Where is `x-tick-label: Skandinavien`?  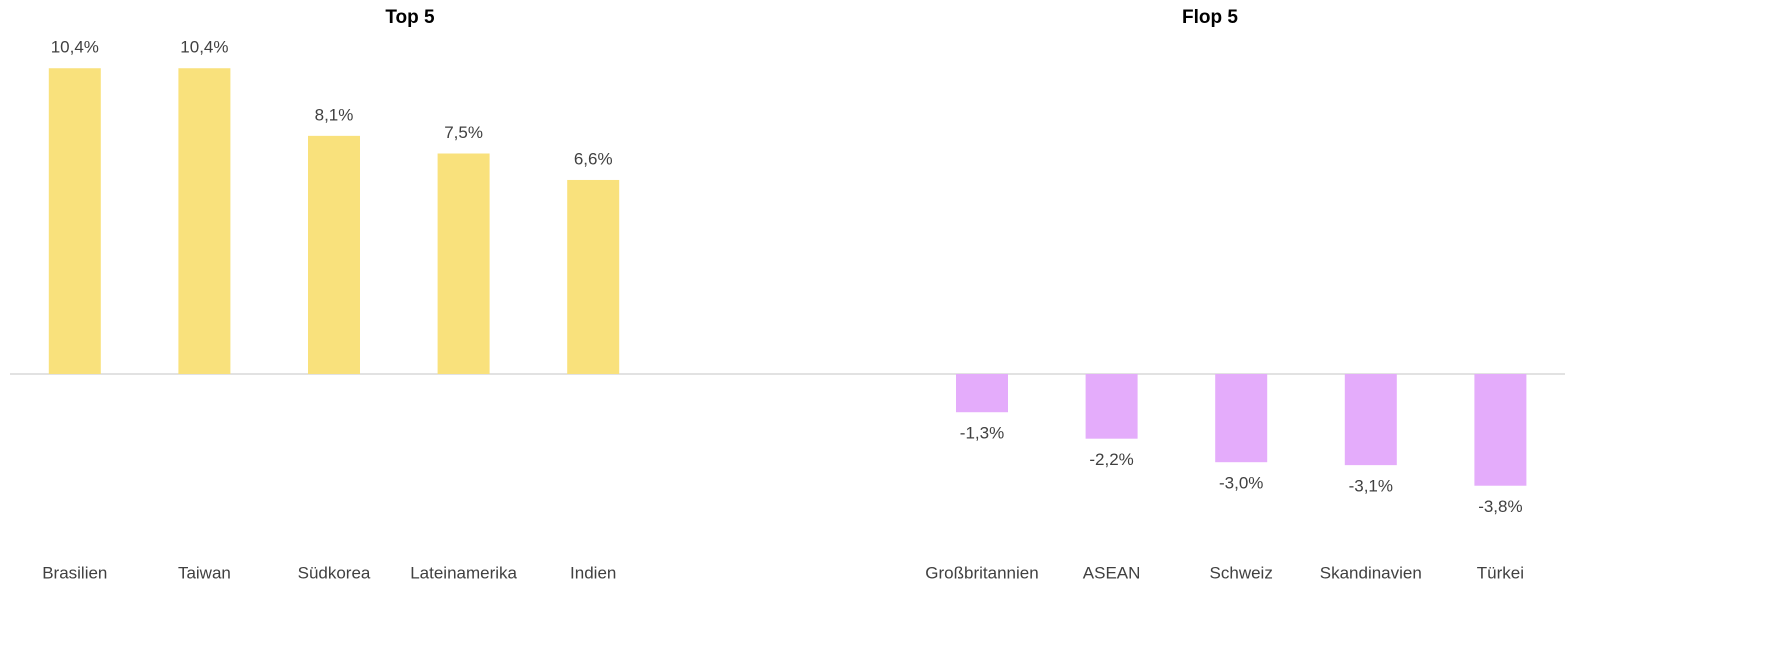 x-tick-label: Skandinavien is located at coordinates (1371, 572).